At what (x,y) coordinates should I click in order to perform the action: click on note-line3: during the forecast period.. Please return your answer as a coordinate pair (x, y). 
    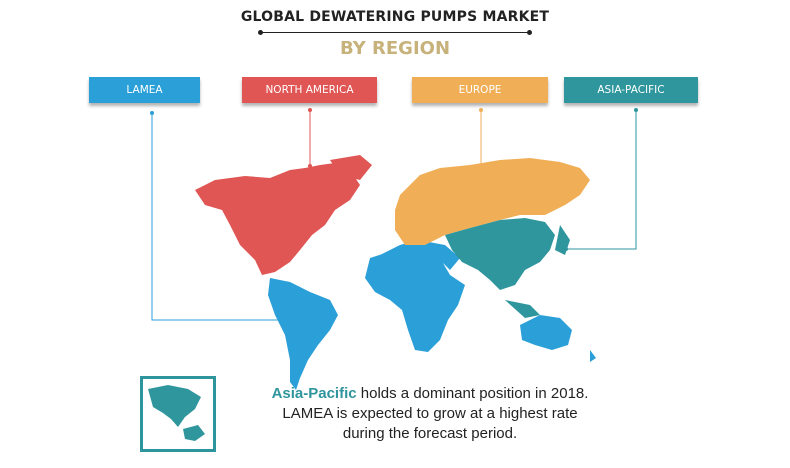
    Looking at the image, I should click on (430, 433).